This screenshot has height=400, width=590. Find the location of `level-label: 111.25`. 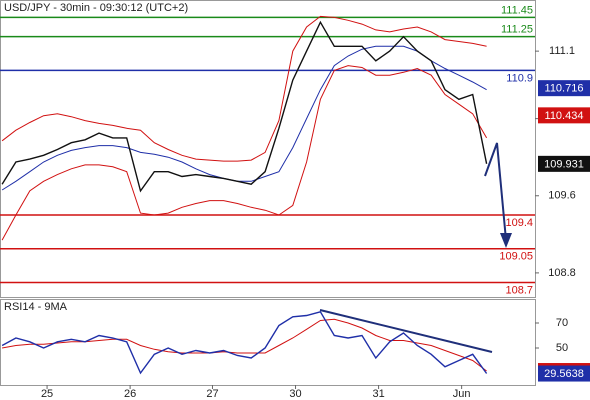

level-label: 111.25 is located at coordinates (517, 30).